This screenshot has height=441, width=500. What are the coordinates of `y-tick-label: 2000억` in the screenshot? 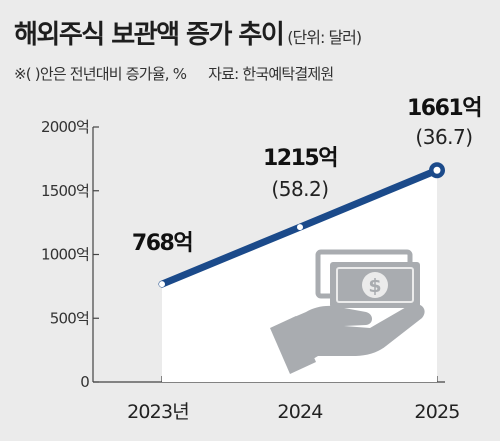 It's located at (65, 127).